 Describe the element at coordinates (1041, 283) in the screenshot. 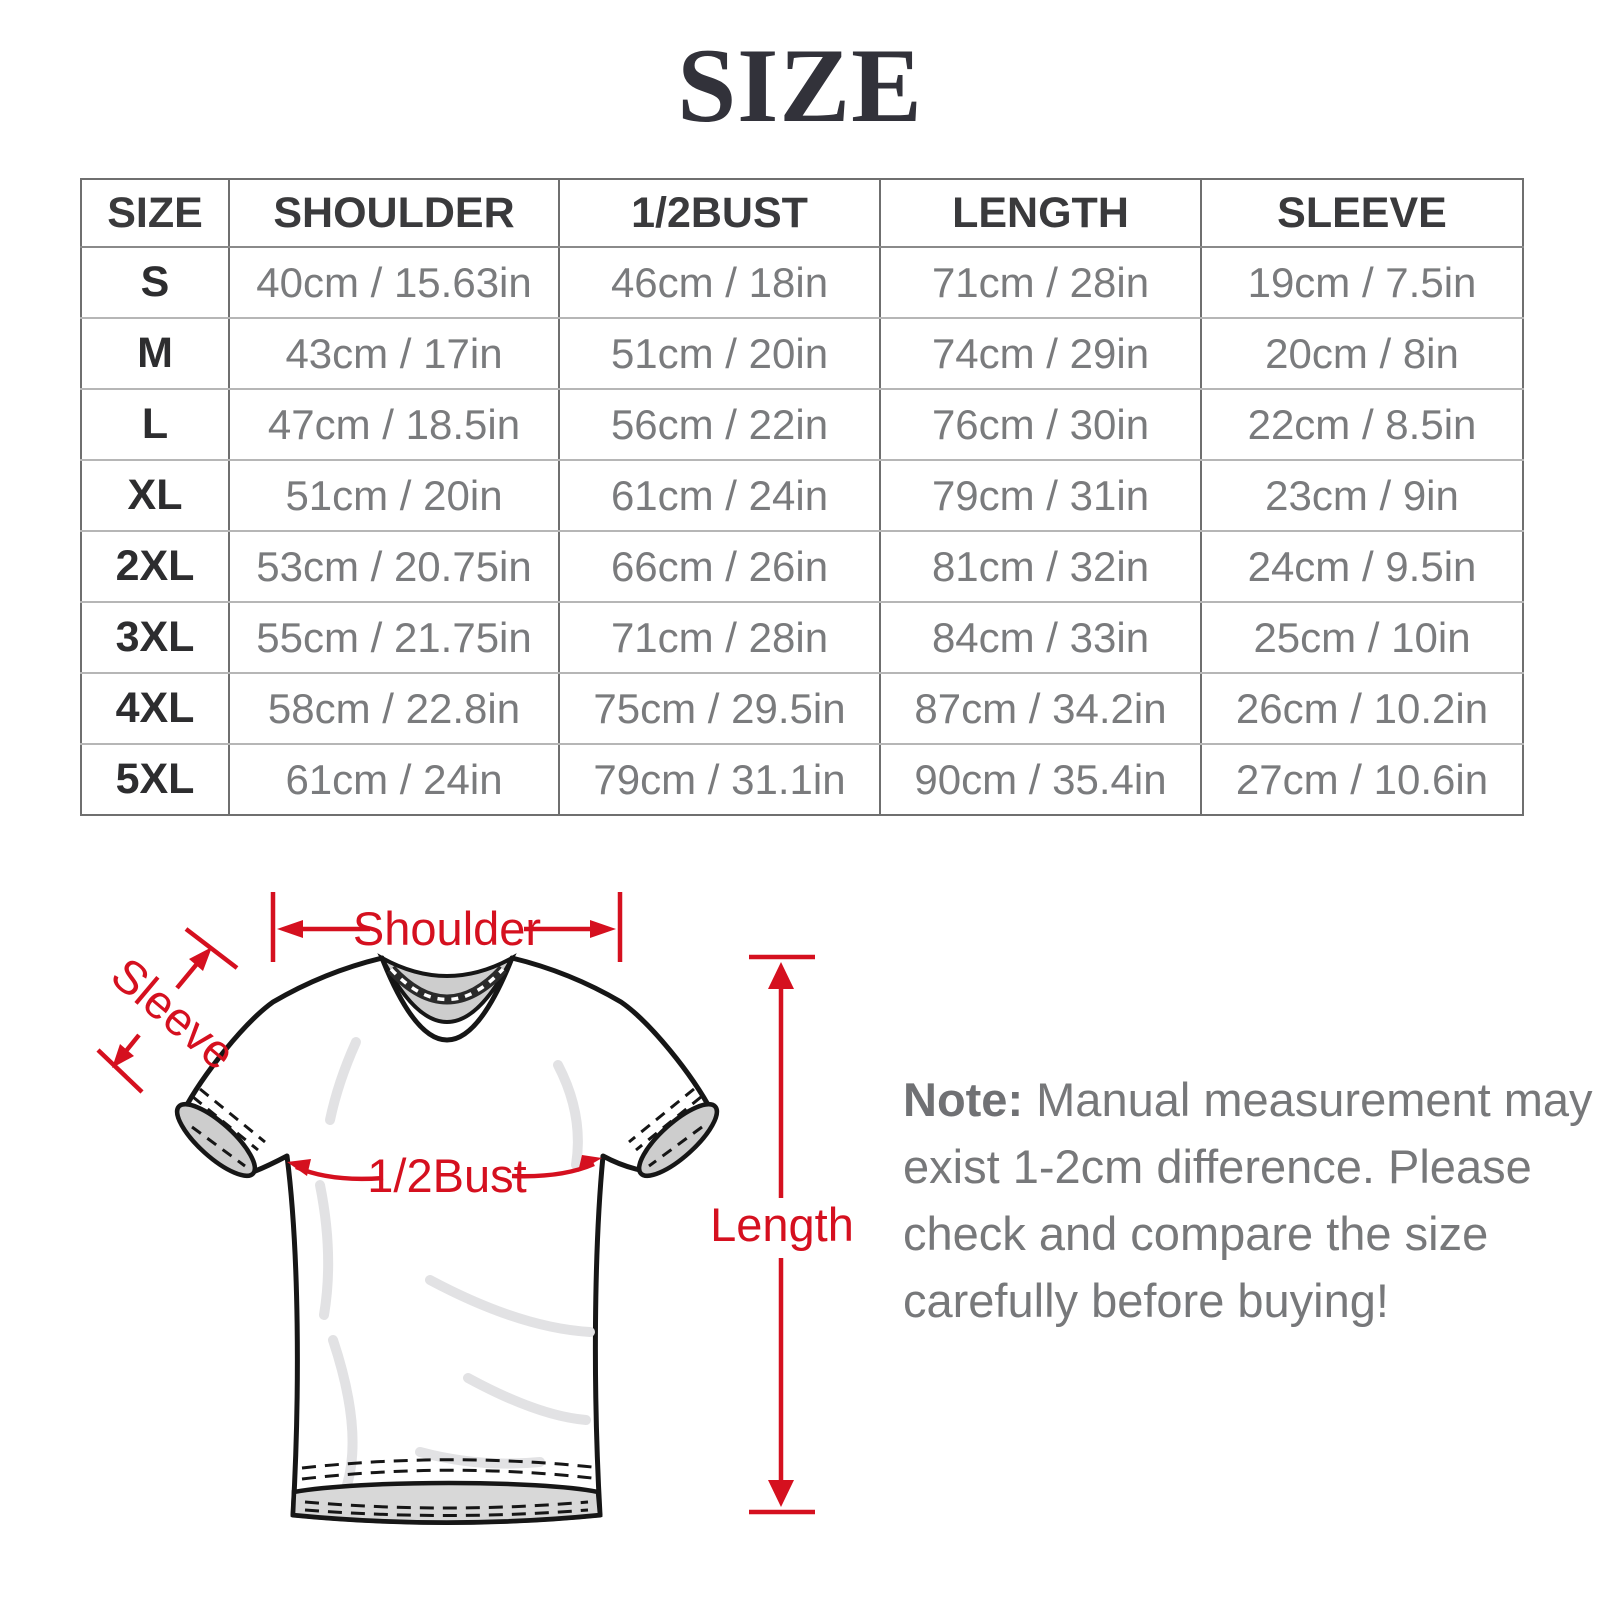

I see `length-cell: 71cm / 28in` at that location.